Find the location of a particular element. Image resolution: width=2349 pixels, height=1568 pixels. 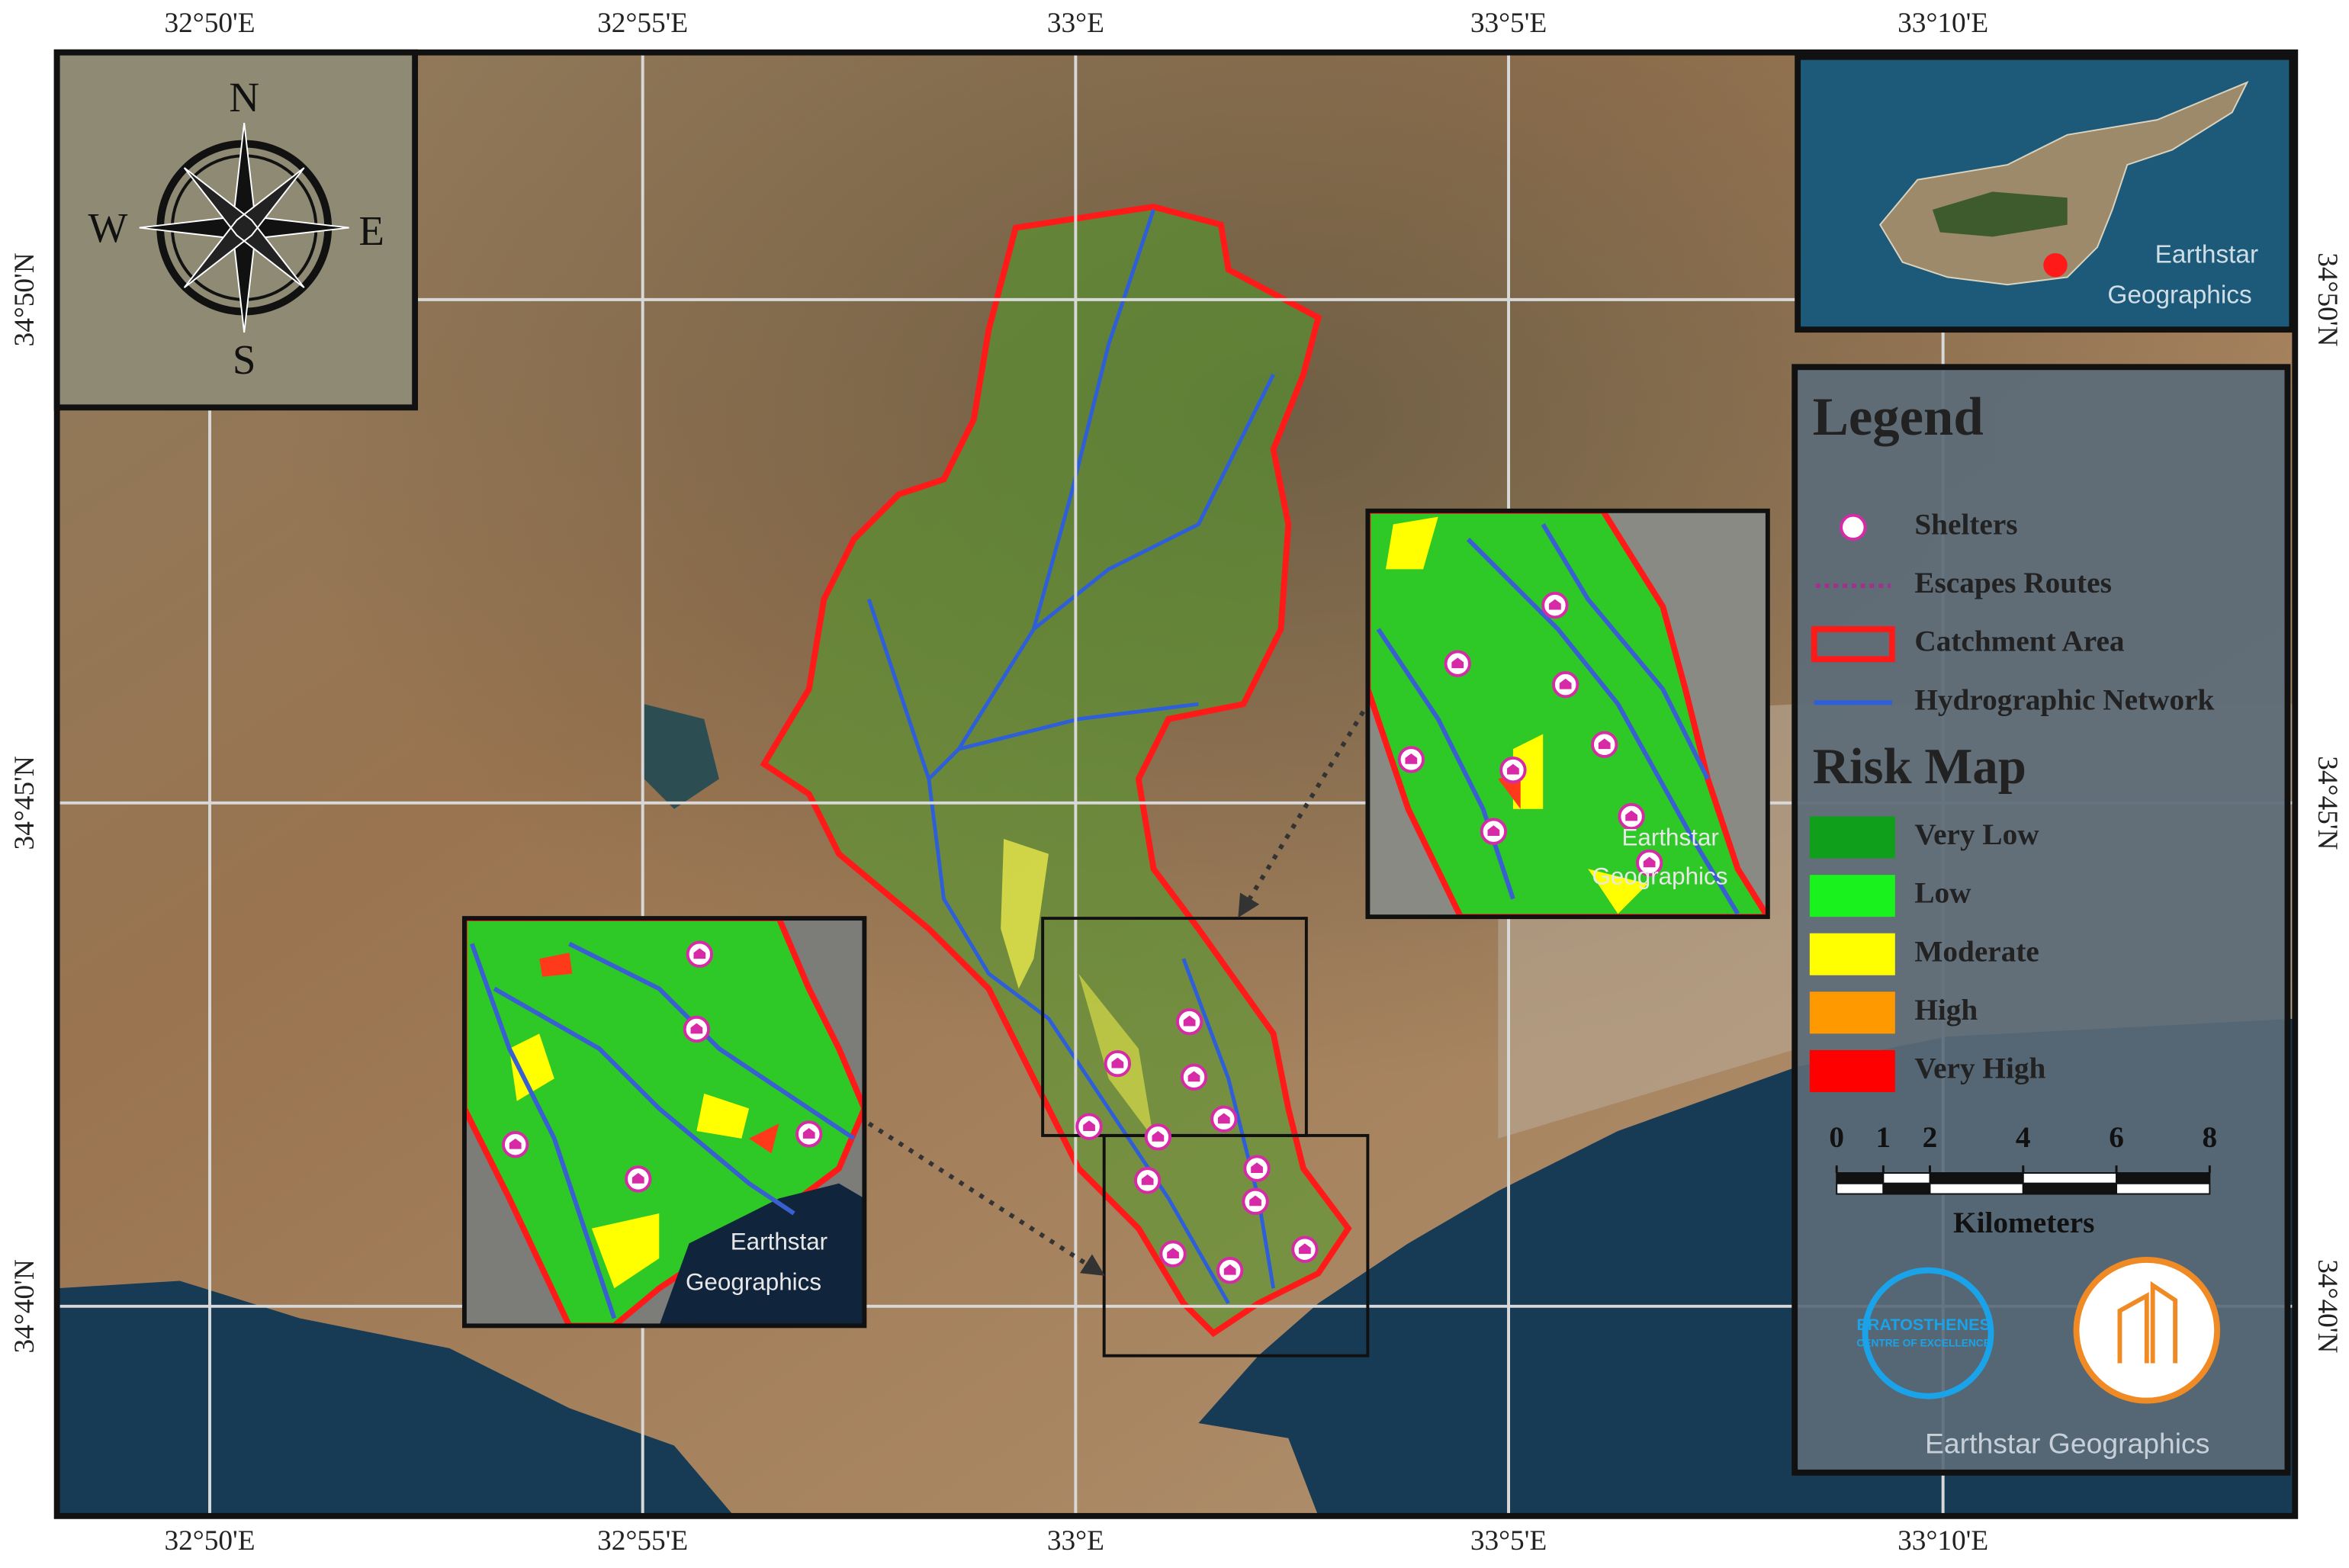

scale-tick-label: 8 is located at coordinates (2209, 1137).